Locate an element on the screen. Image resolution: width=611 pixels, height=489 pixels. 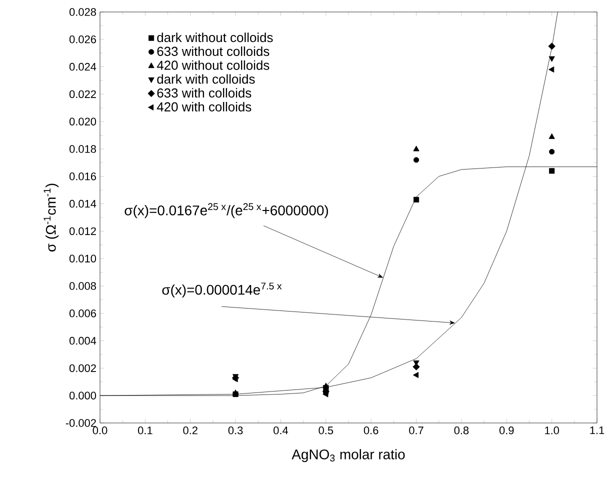
y-tick-label: 0.008 is located at coordinates (82, 286).